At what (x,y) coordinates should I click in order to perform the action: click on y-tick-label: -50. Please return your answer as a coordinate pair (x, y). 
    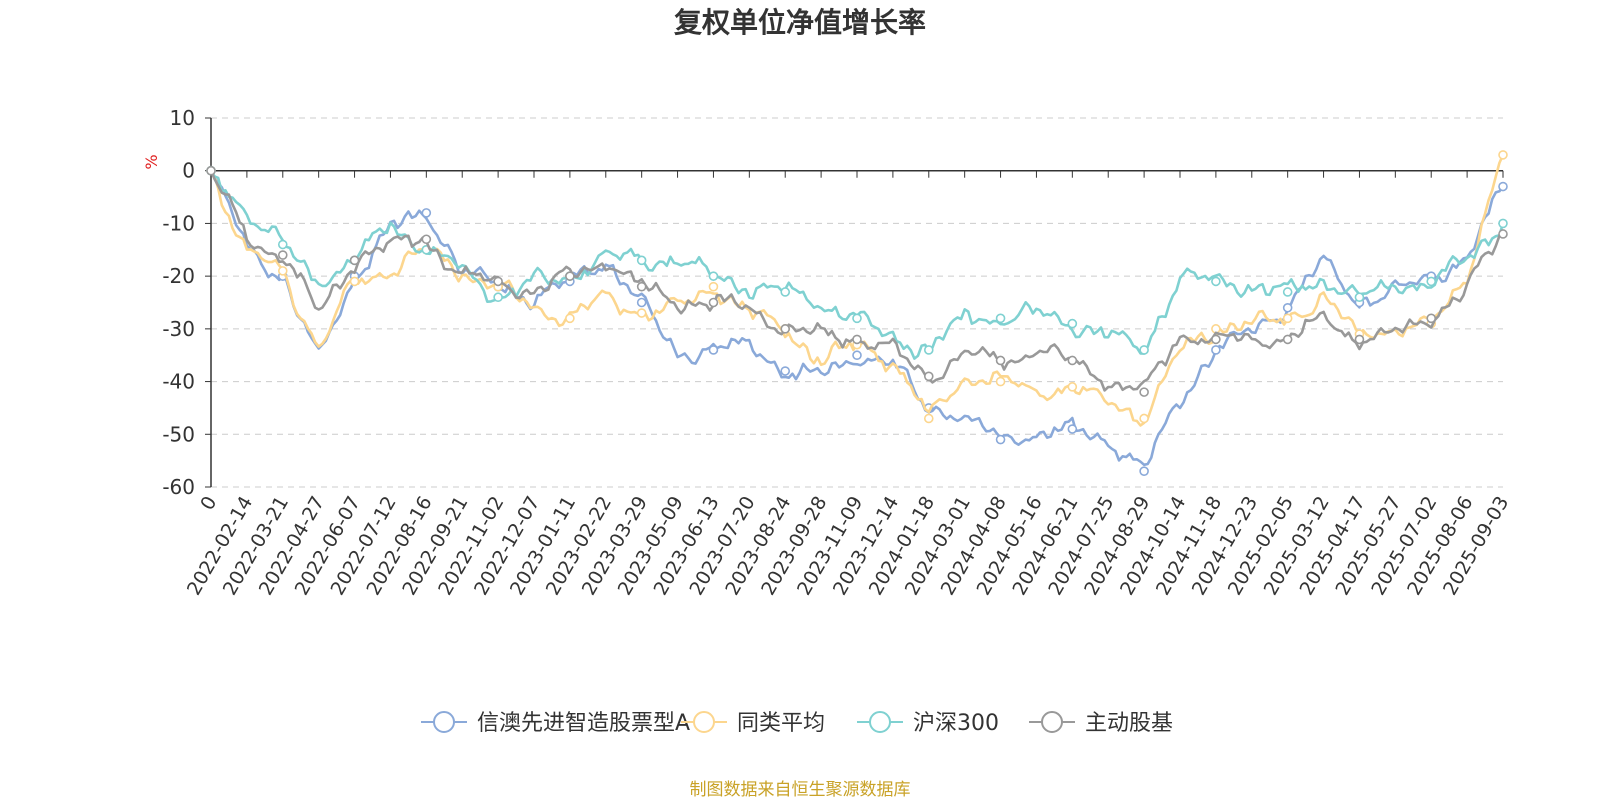
    Looking at the image, I should click on (178, 434).